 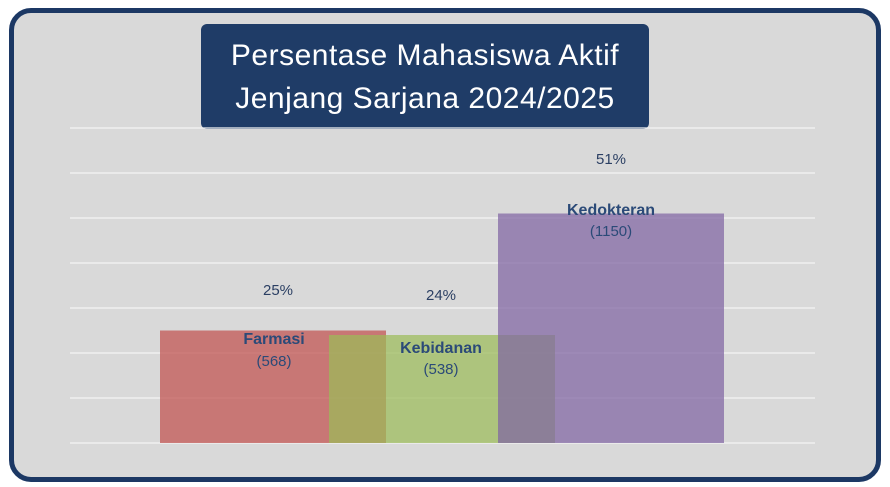 What do you see at coordinates (441, 295) in the screenshot?
I see `value-label-kebidanan: 24%` at bounding box center [441, 295].